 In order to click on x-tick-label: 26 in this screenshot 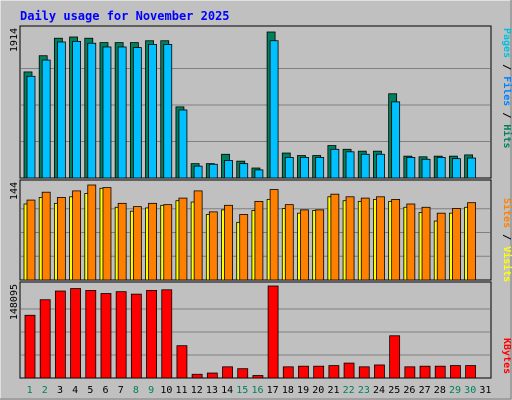, I will do `click(409, 390)`.